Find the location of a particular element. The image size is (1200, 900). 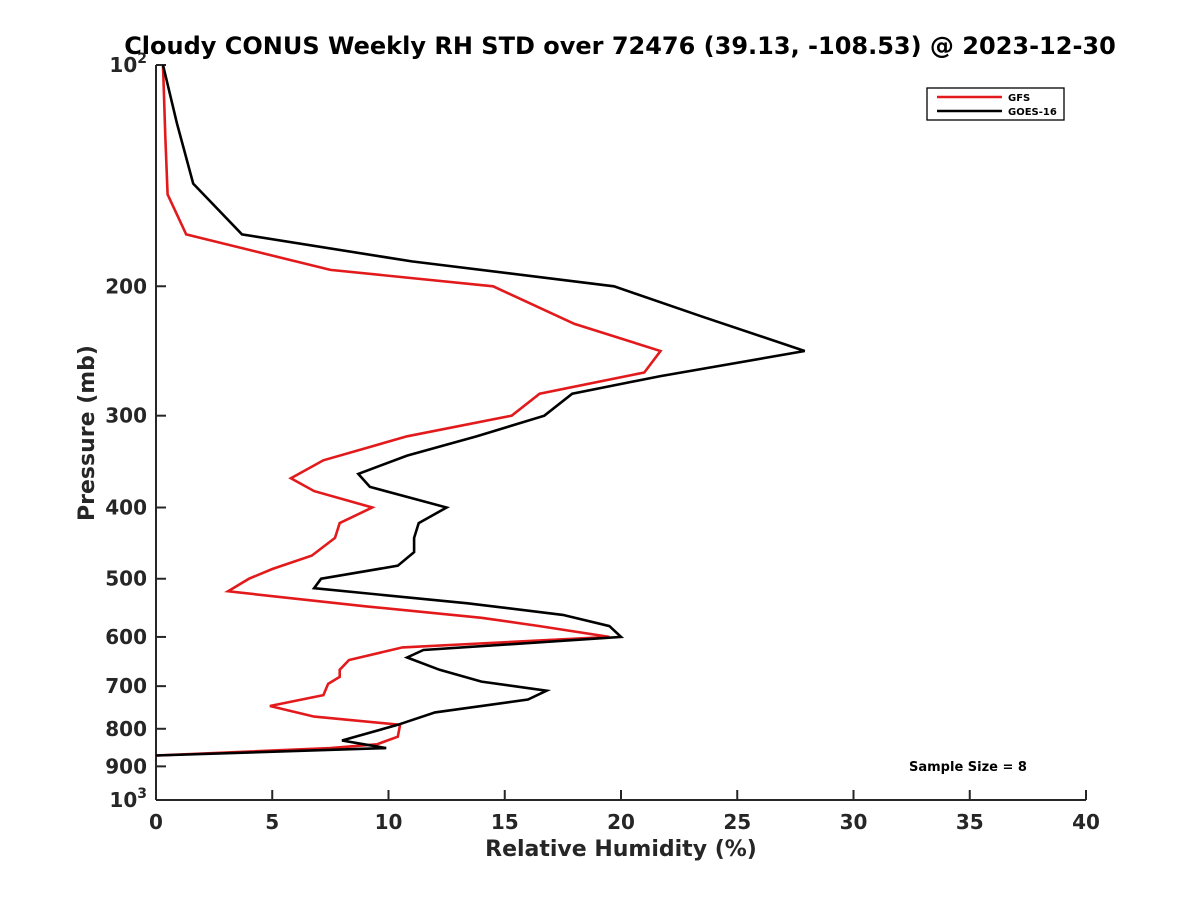

legend-box is located at coordinates (995, 104).